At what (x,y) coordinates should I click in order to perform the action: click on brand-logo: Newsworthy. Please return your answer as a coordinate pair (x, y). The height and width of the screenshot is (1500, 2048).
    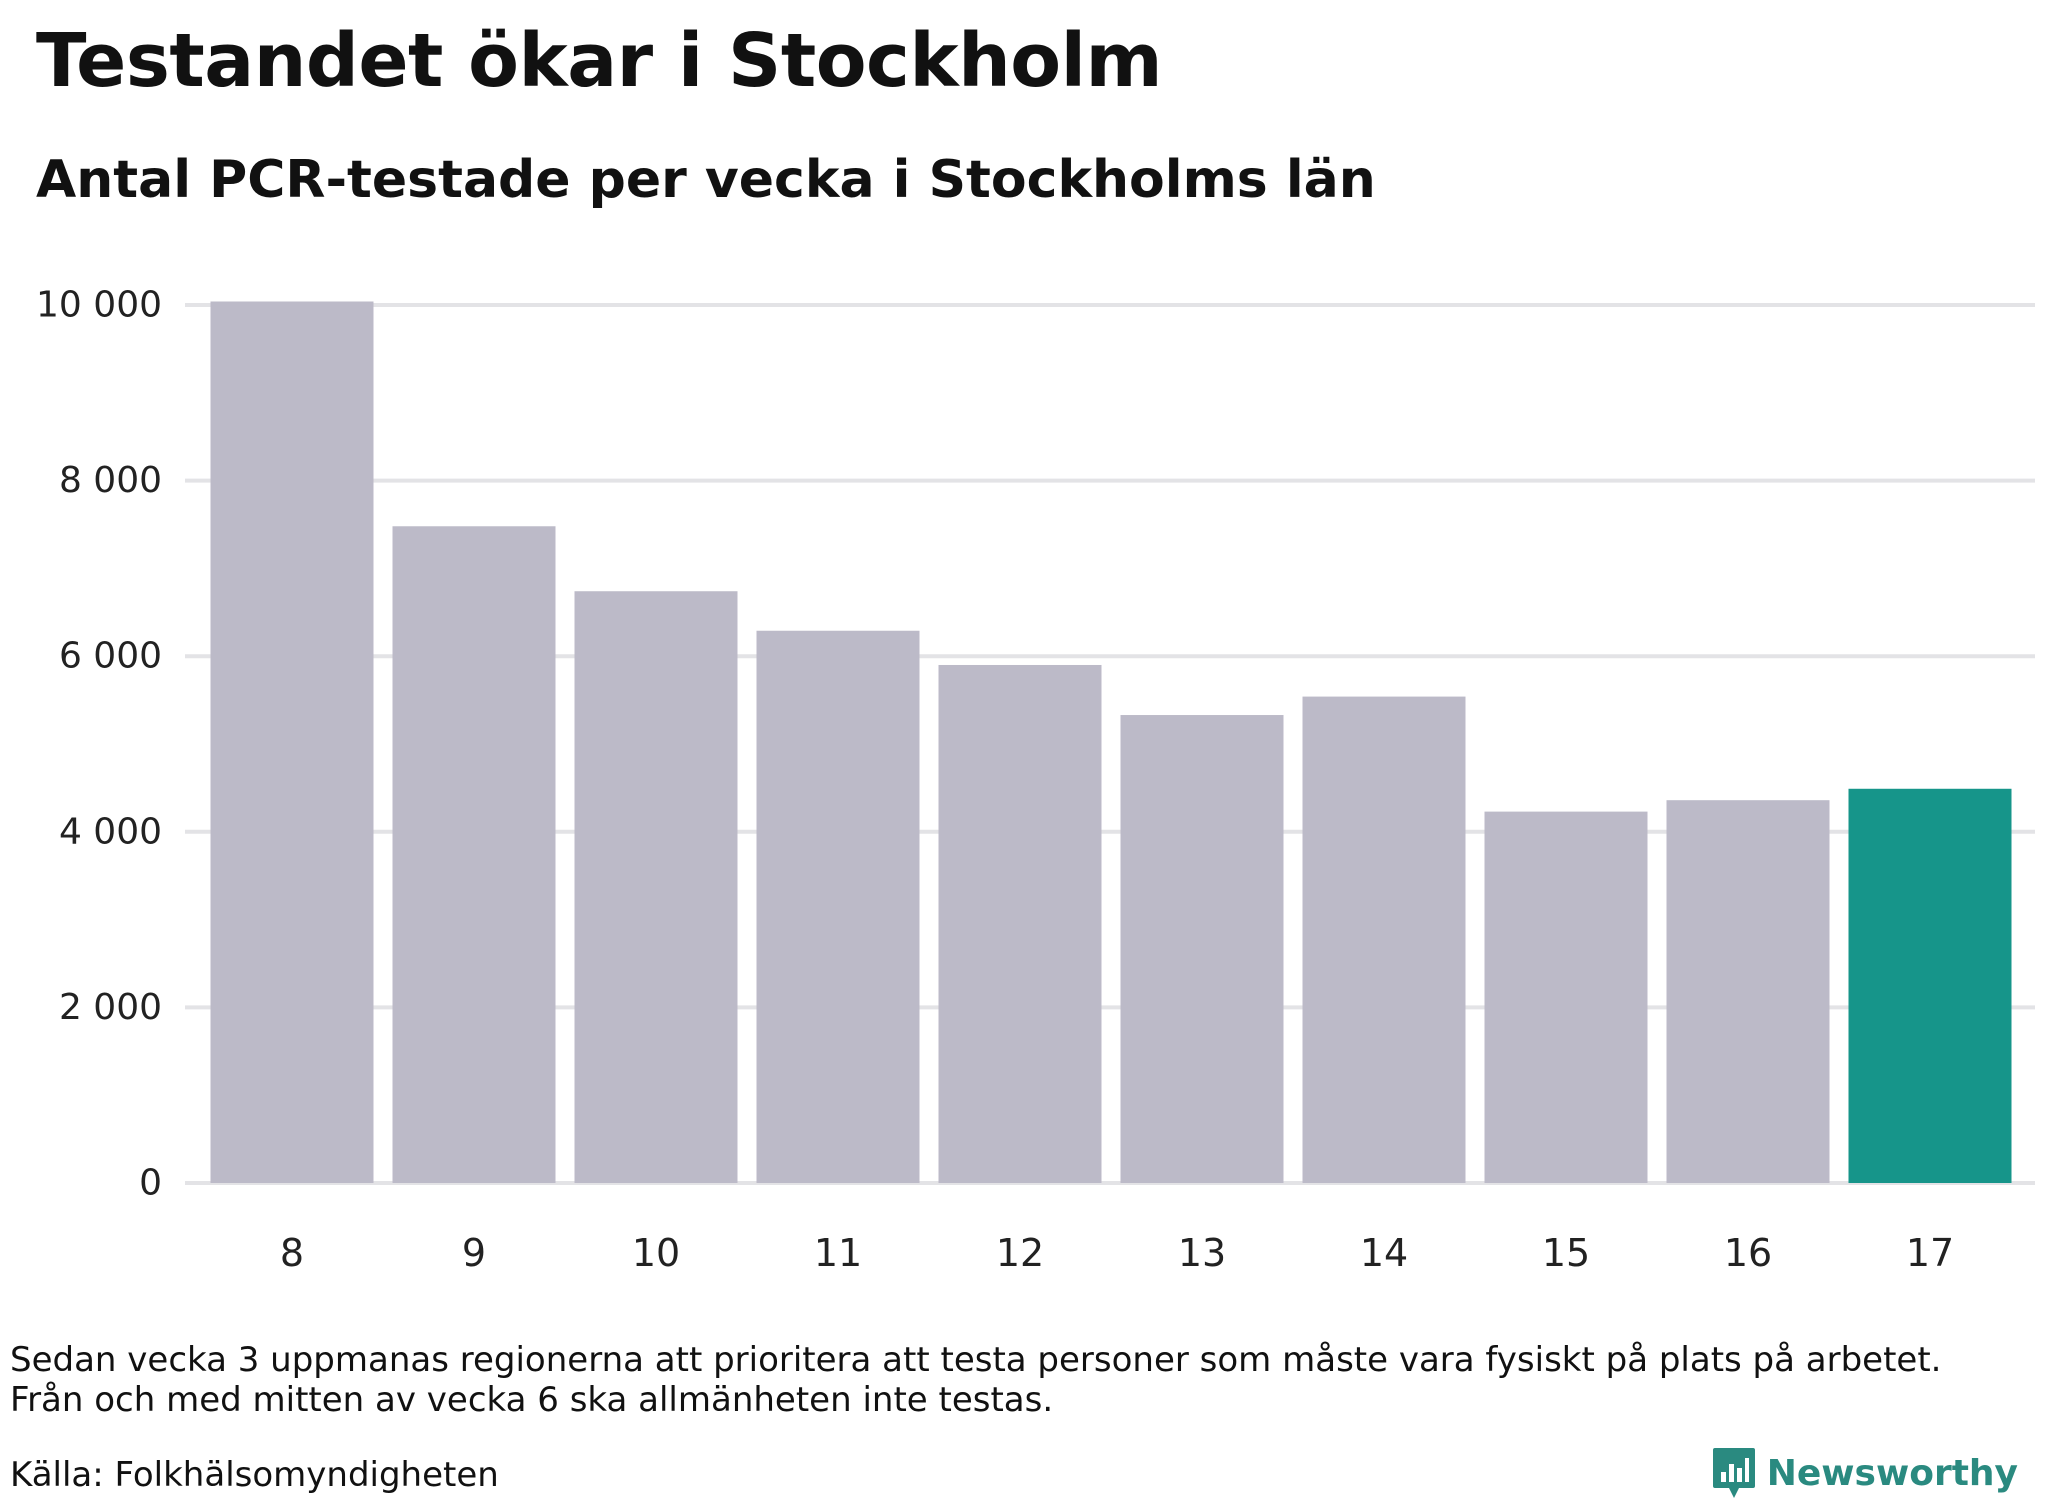
    Looking at the image, I should click on (1864, 1473).